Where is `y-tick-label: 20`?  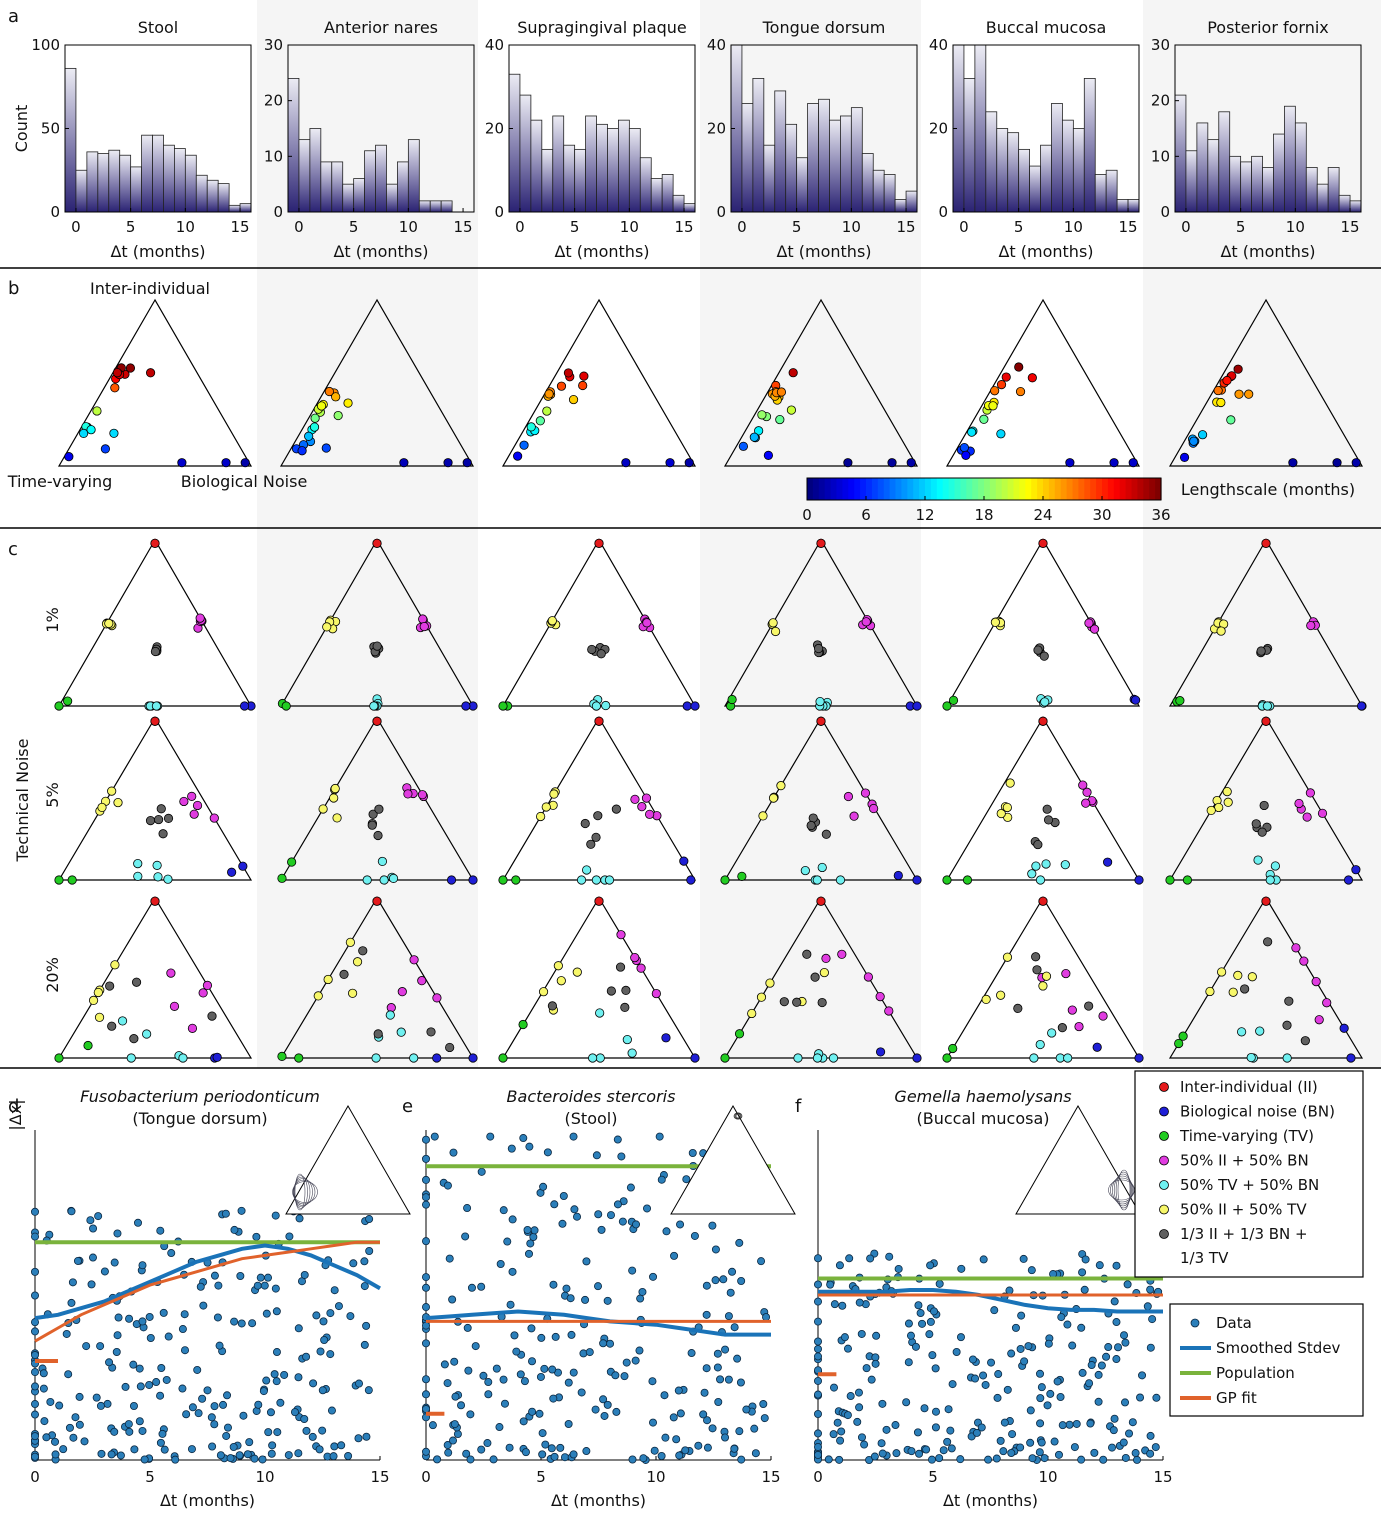
y-tick-label: 20 is located at coordinates (273, 101).